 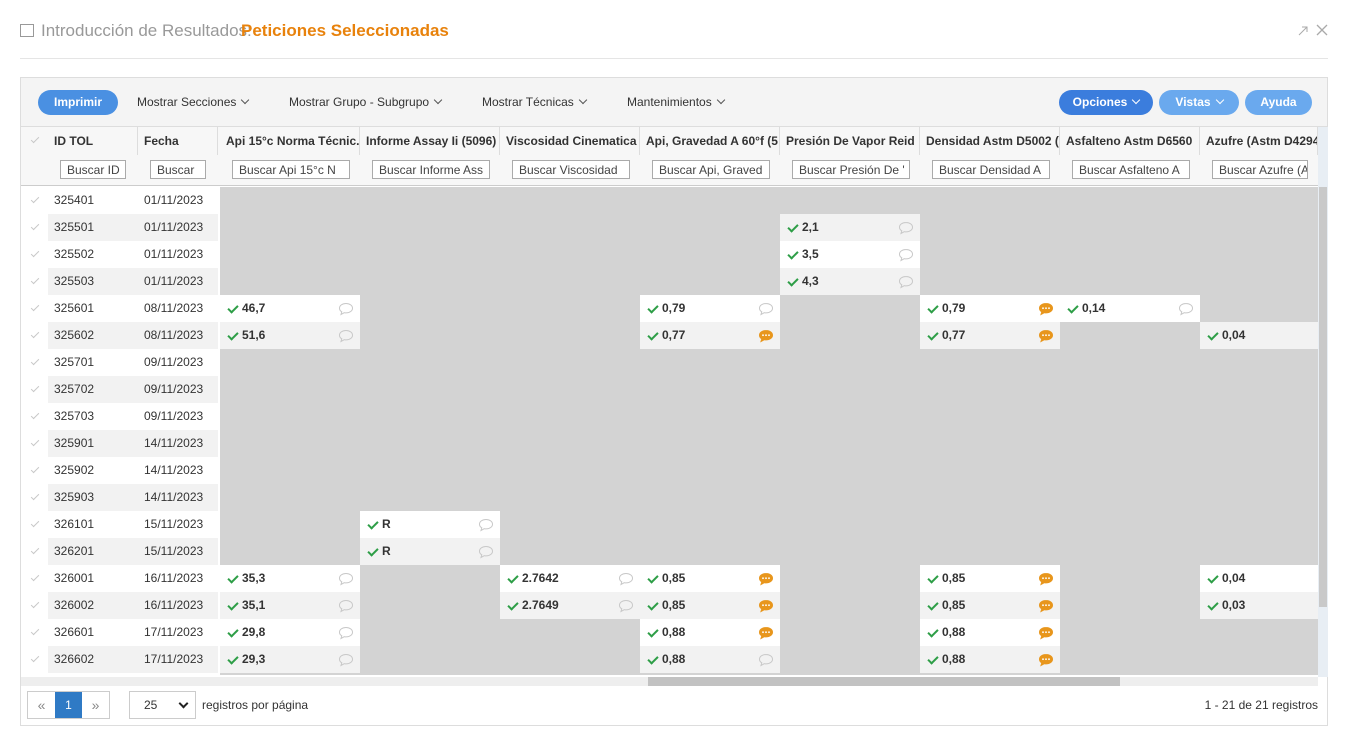 What do you see at coordinates (78, 102) in the screenshot?
I see `print-button: Imprimir` at bounding box center [78, 102].